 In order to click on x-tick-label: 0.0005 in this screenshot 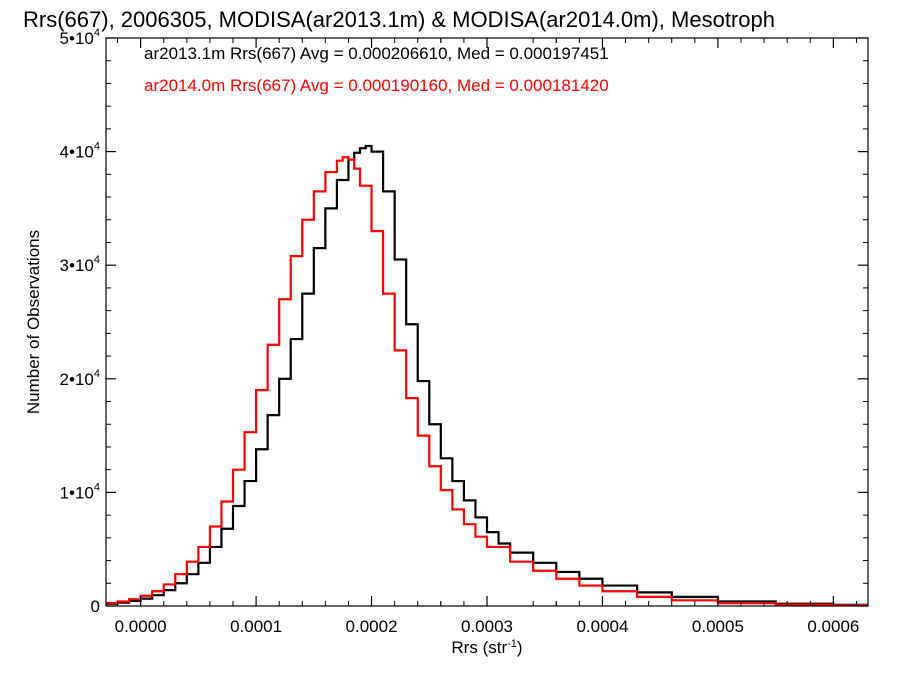, I will do `click(718, 626)`.